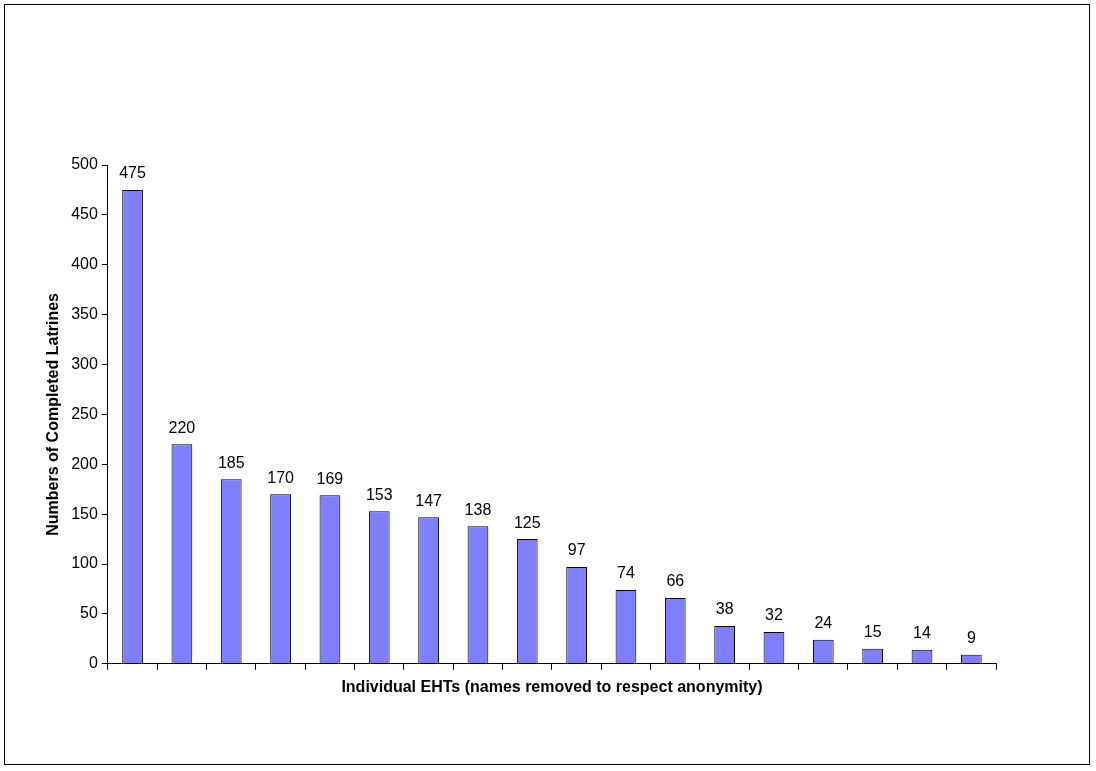 This screenshot has width=1096, height=771. Describe the element at coordinates (379, 494) in the screenshot. I see `data-label: 153` at that location.